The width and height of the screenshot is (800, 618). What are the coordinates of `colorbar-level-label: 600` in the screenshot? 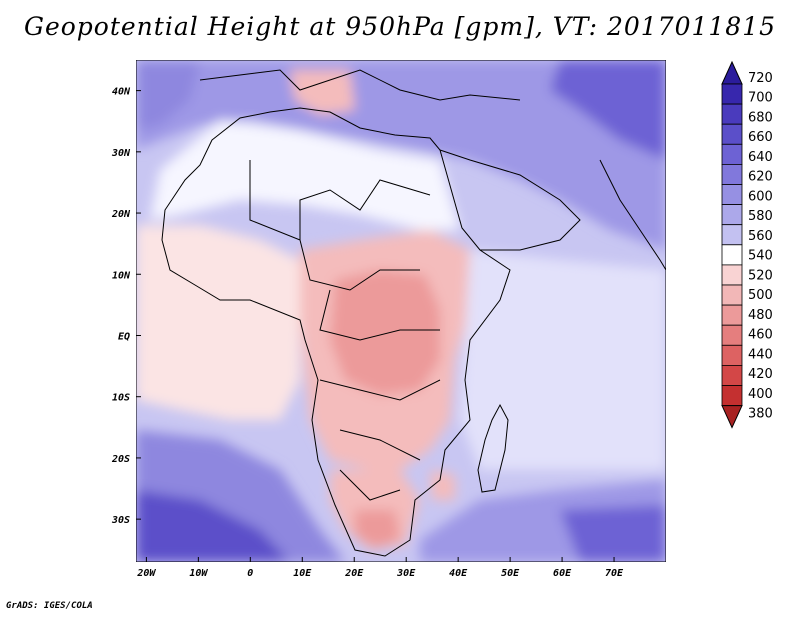 It's located at (760, 196).